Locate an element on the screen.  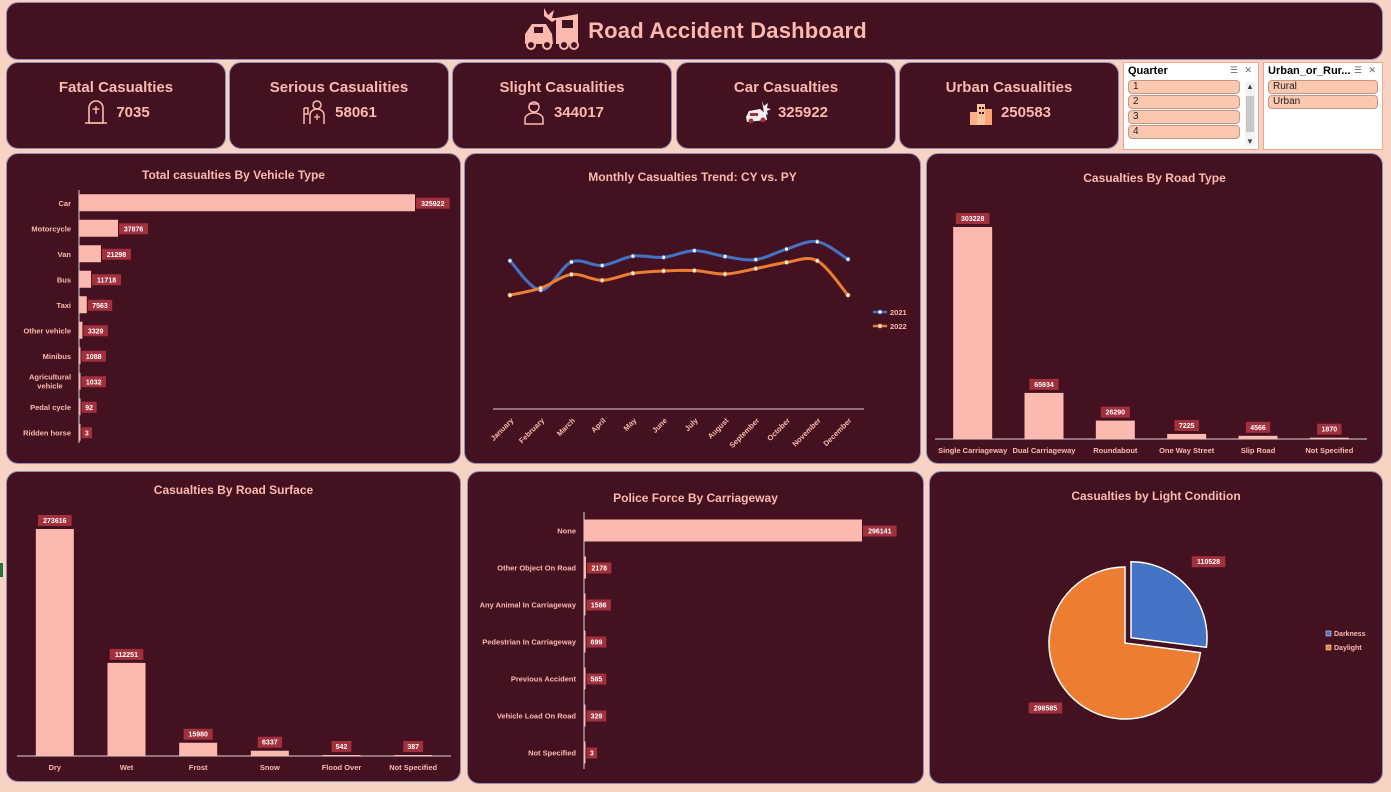
data-label: 585 is located at coordinates (597, 680).